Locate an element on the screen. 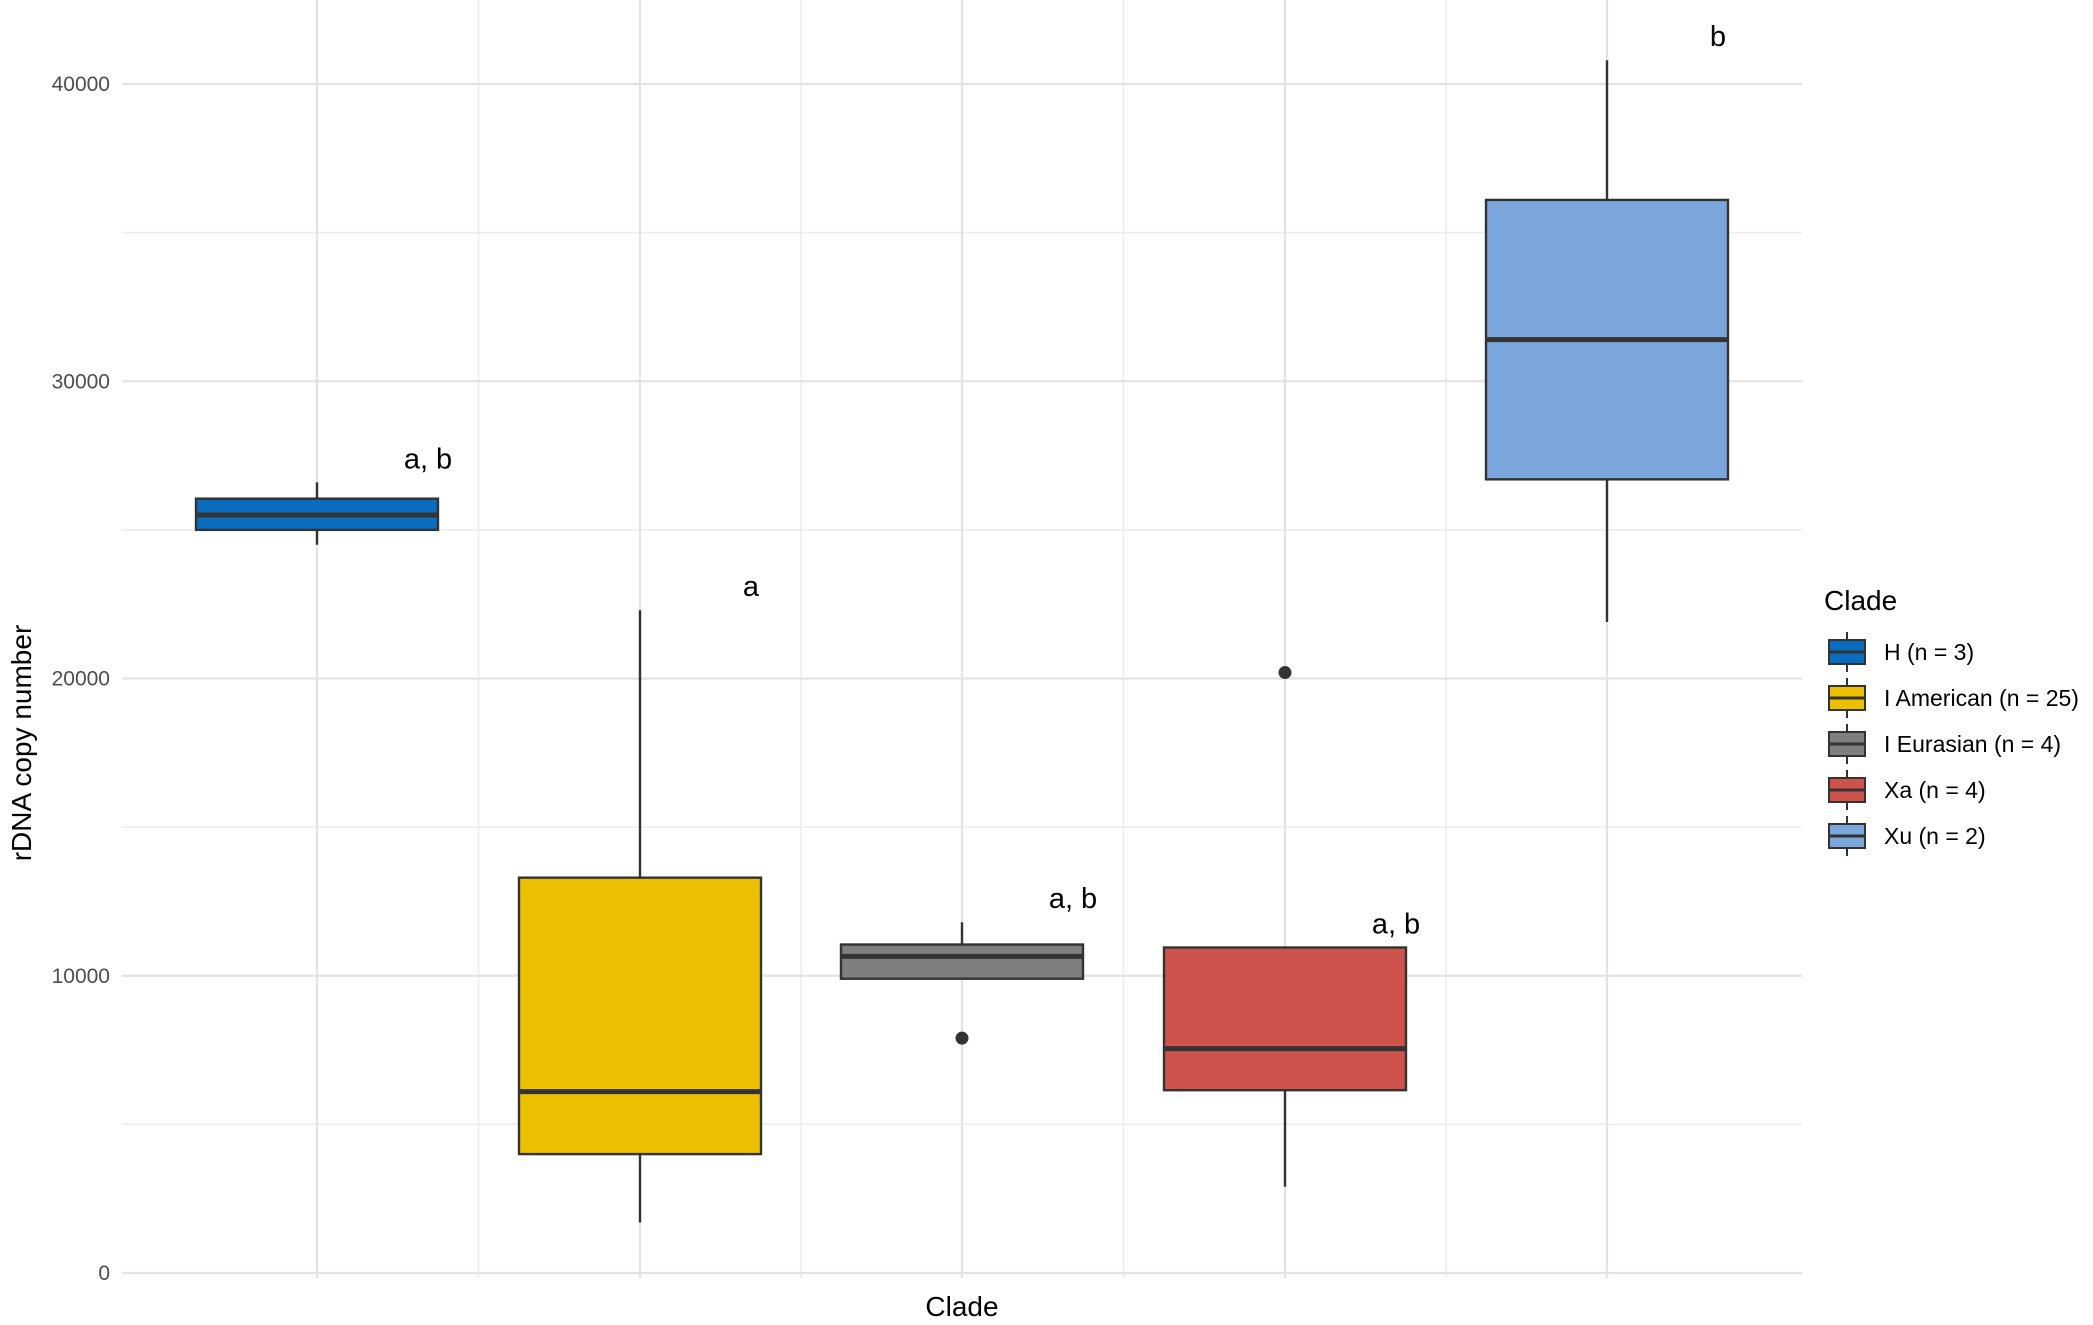 The image size is (2093, 1325). x-axis-title: Clade is located at coordinates (961, 1306).